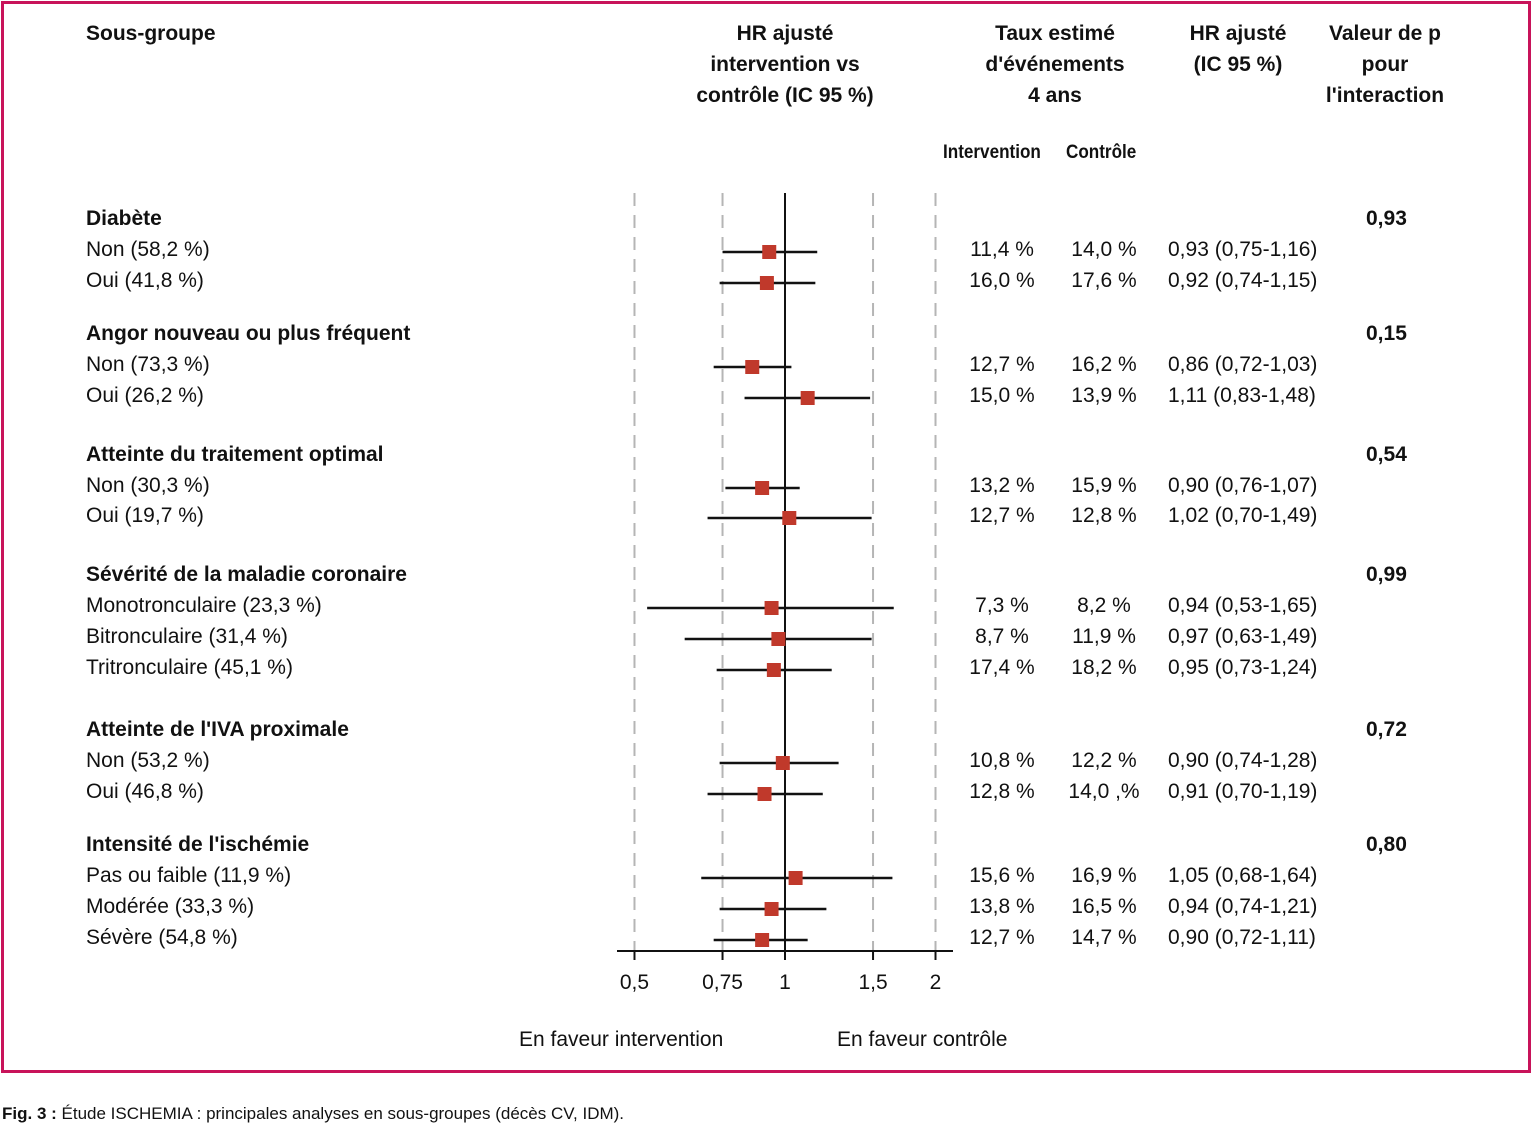  I want to click on subgroup-label: Oui (41,8 %), so click(145, 280).